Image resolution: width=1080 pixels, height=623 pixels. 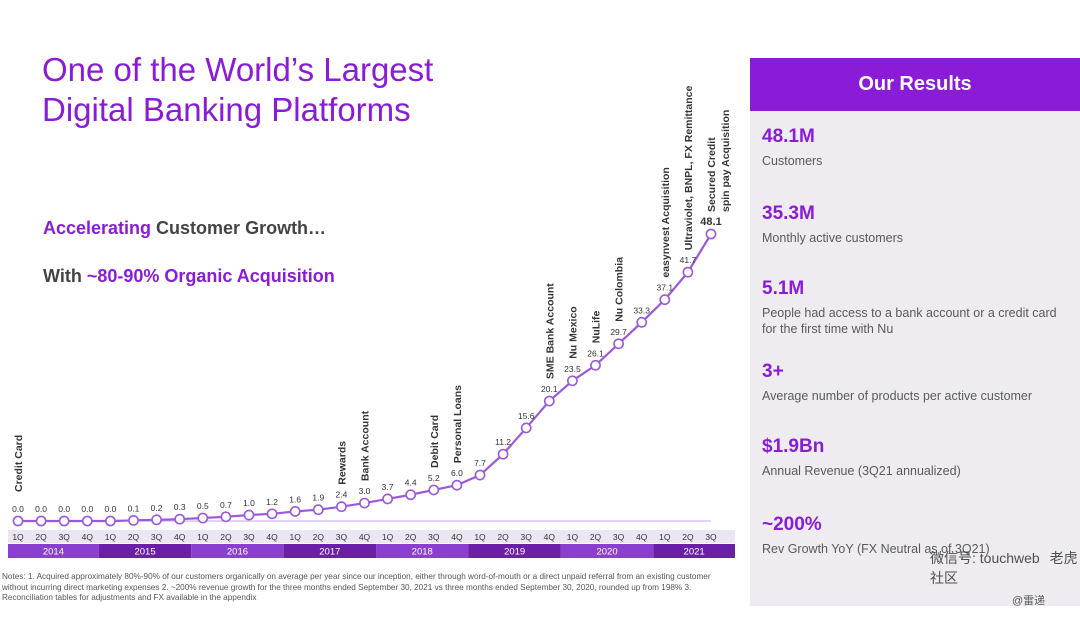 What do you see at coordinates (341, 495) in the screenshot?
I see `data-label: 2.4` at bounding box center [341, 495].